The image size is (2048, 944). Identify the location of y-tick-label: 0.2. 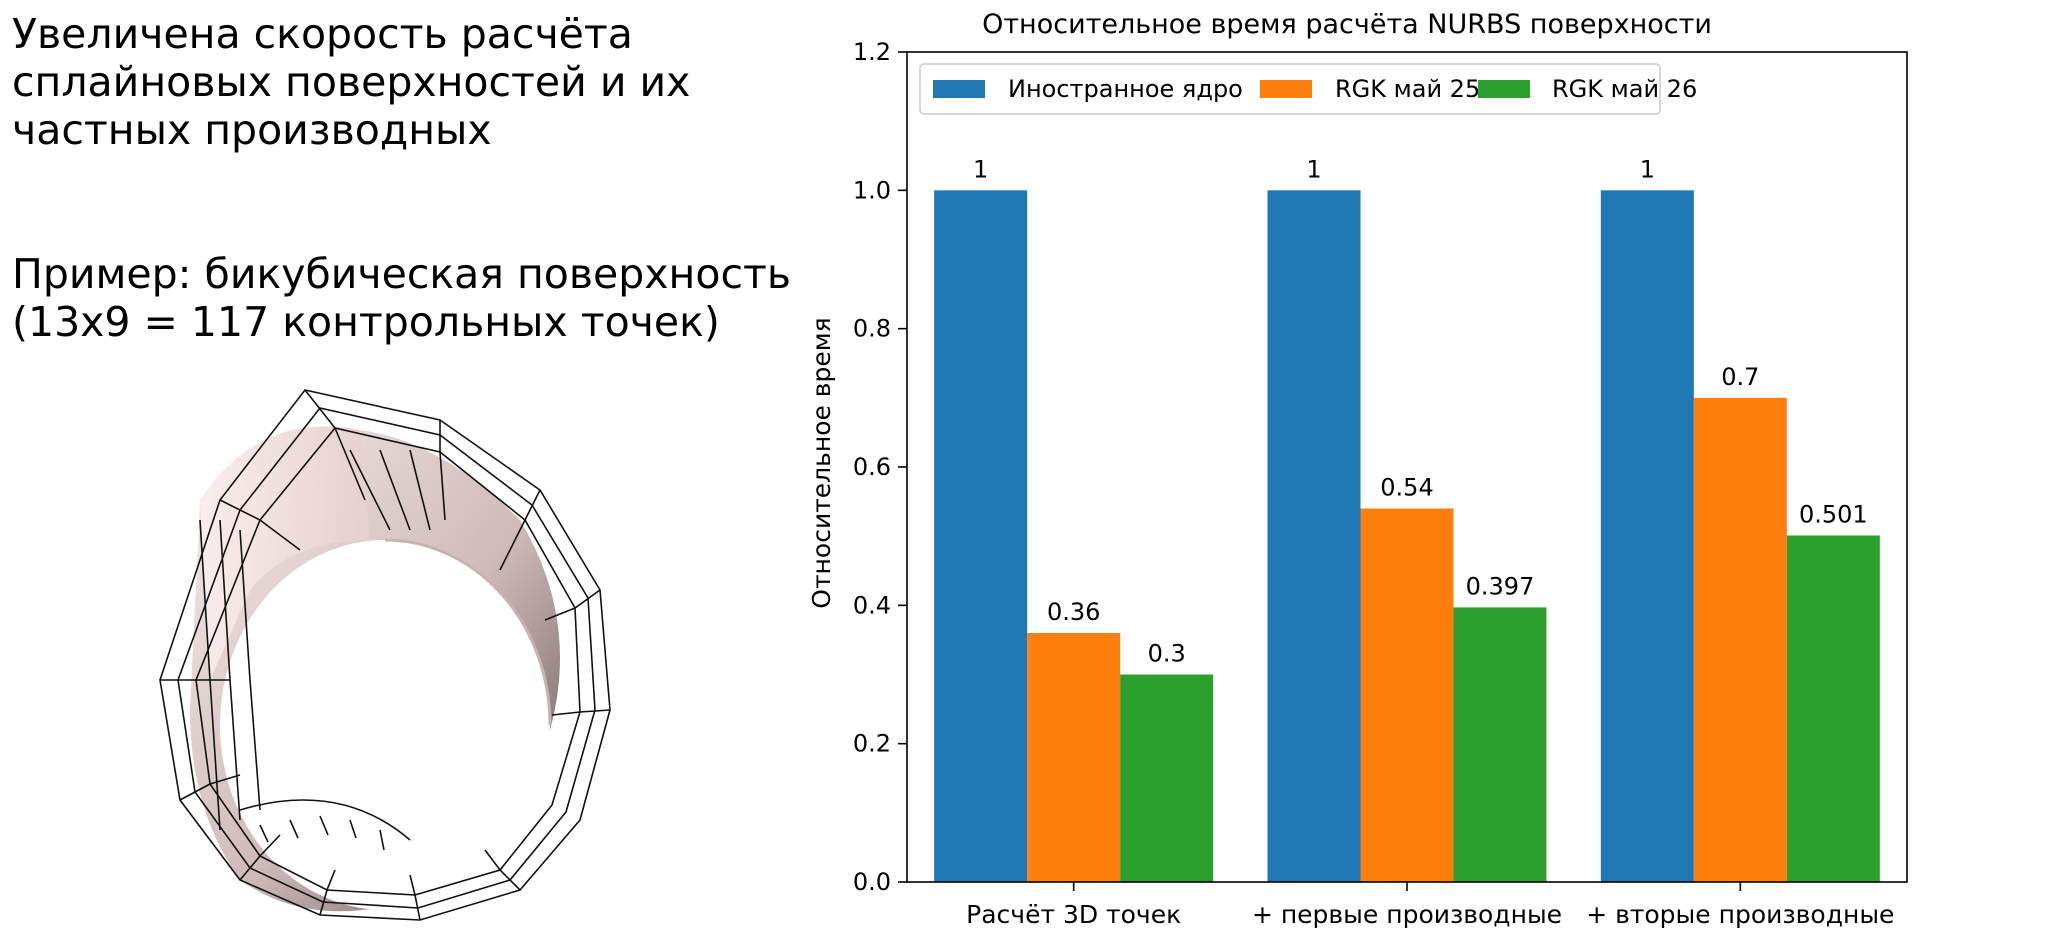
(872, 744).